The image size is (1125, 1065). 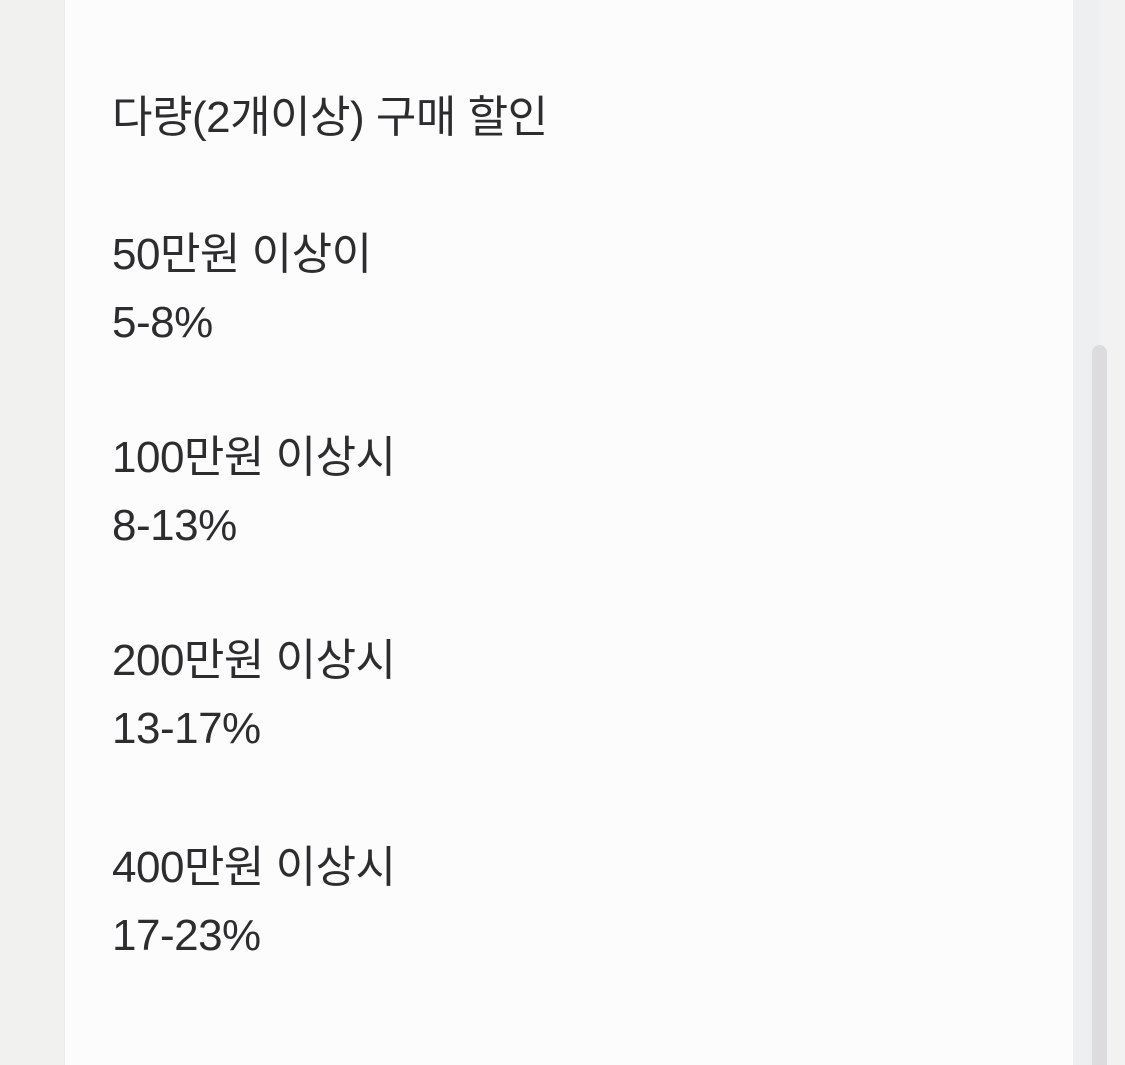 I want to click on notice-title: 다량(2개이상) 구매 할인, so click(x=330, y=117).